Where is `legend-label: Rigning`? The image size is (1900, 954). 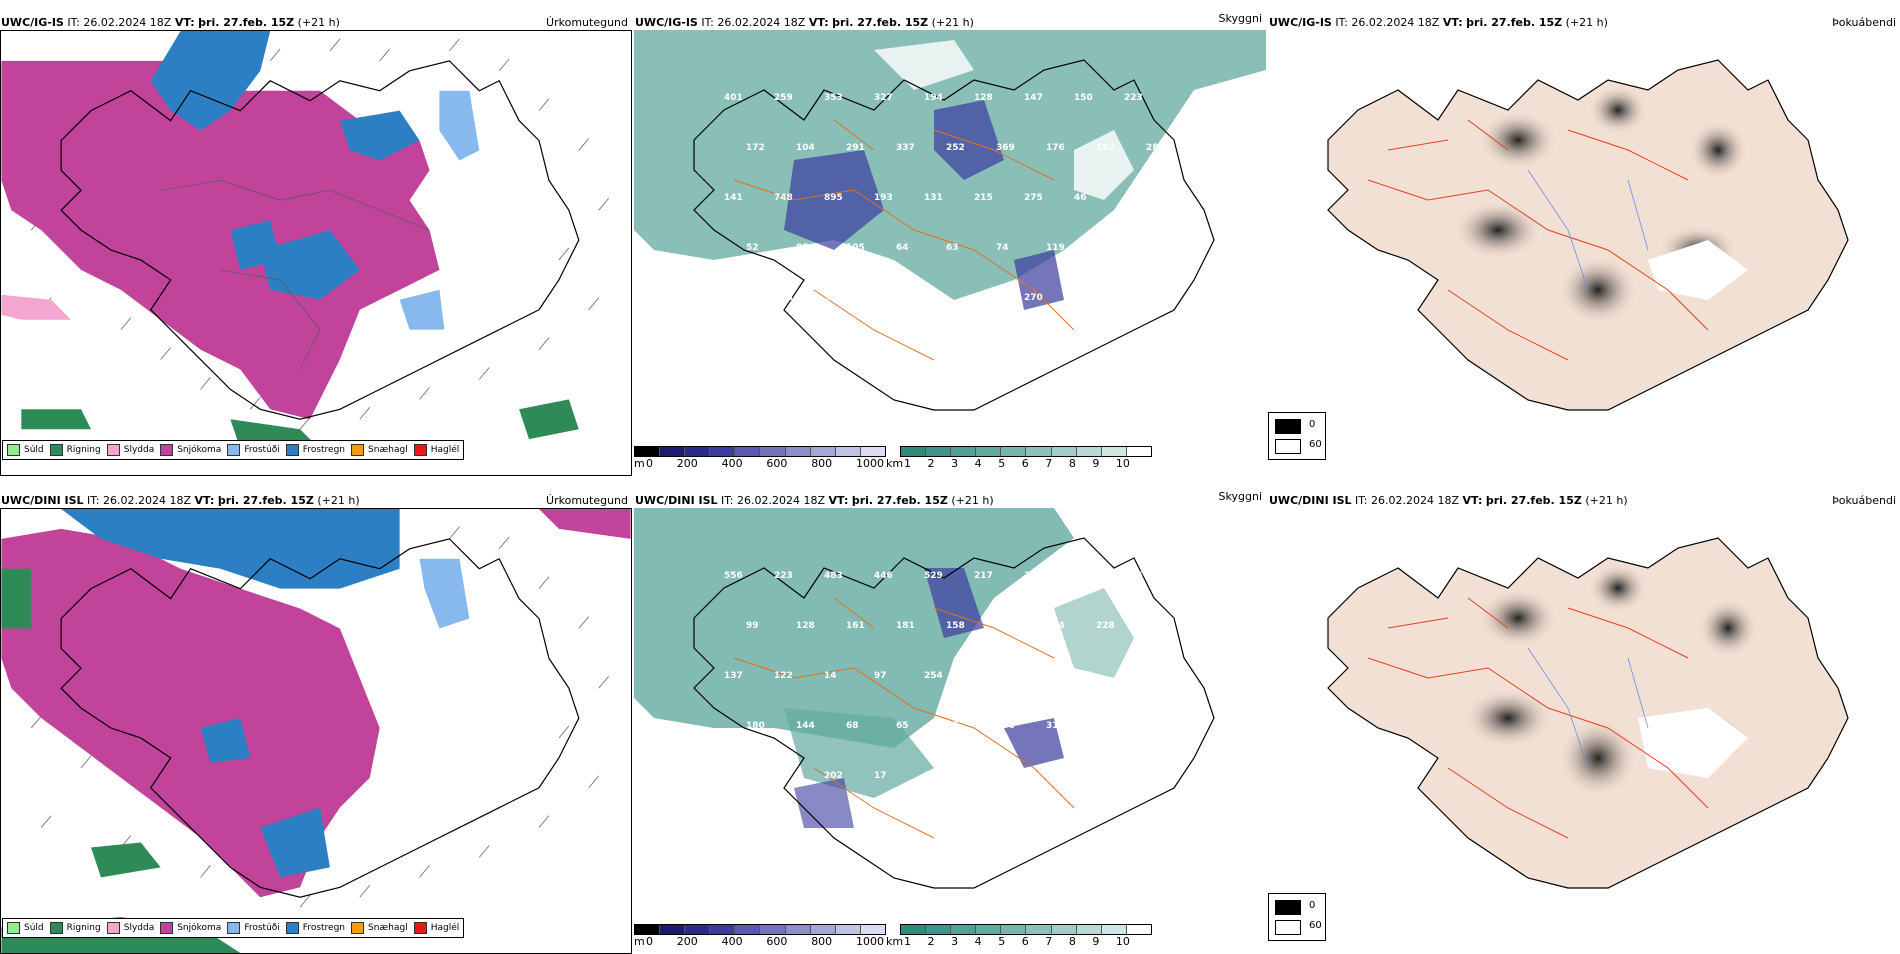
legend-label: Rigning is located at coordinates (83, 928).